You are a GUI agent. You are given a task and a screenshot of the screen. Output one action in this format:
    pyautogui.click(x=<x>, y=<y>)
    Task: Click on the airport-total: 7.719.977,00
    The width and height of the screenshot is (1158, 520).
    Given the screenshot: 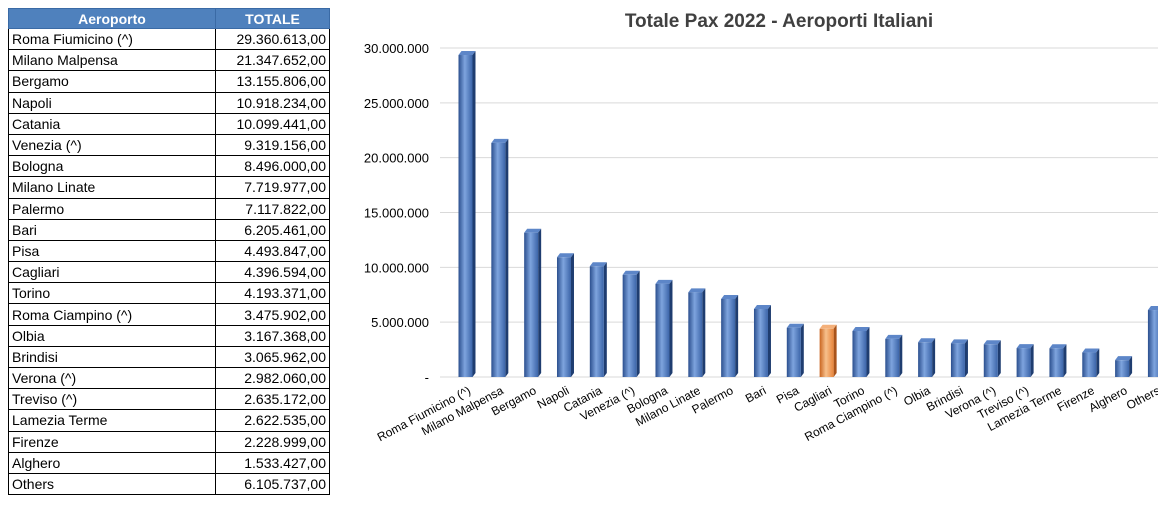 What is the action you would take?
    pyautogui.click(x=272, y=187)
    